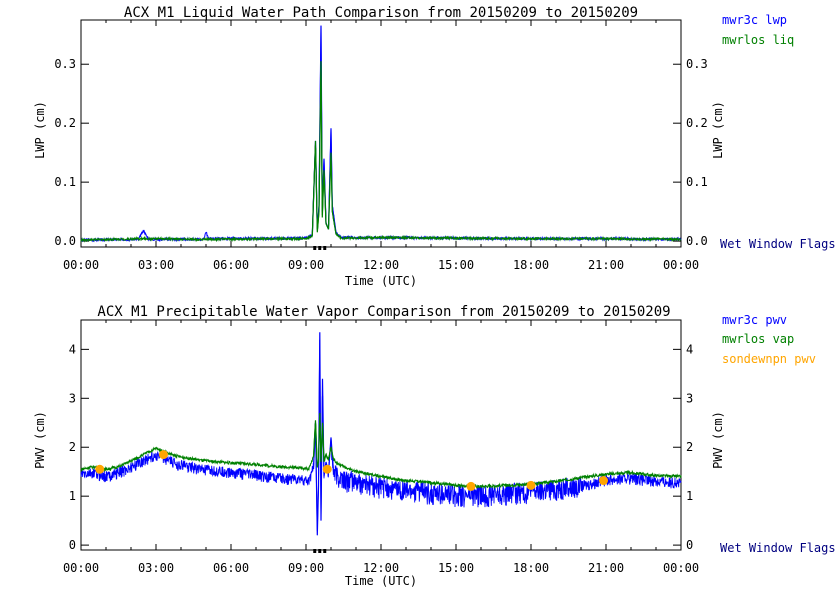 The width and height of the screenshot is (840, 600). Describe the element at coordinates (697, 64) in the screenshot. I see `y-tick-label-right: 0.3` at that location.